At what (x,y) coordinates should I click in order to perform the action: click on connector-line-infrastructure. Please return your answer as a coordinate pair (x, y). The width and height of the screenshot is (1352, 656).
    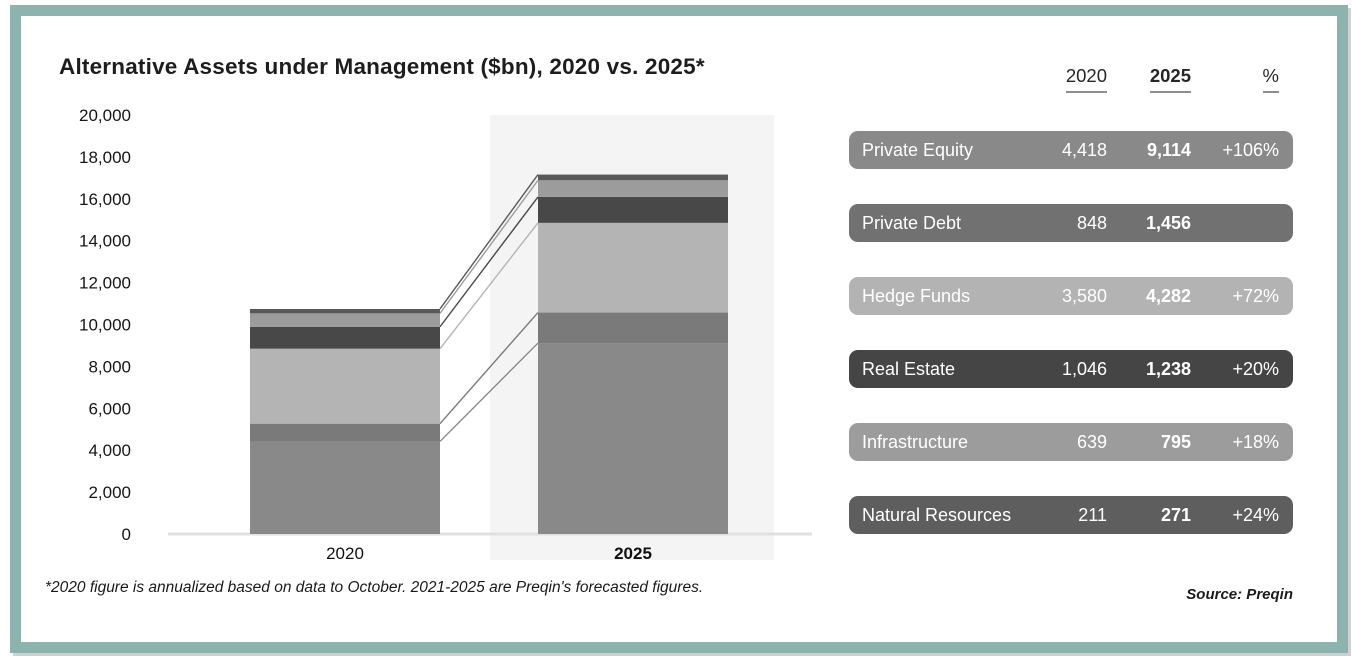
    Looking at the image, I should click on (489, 246).